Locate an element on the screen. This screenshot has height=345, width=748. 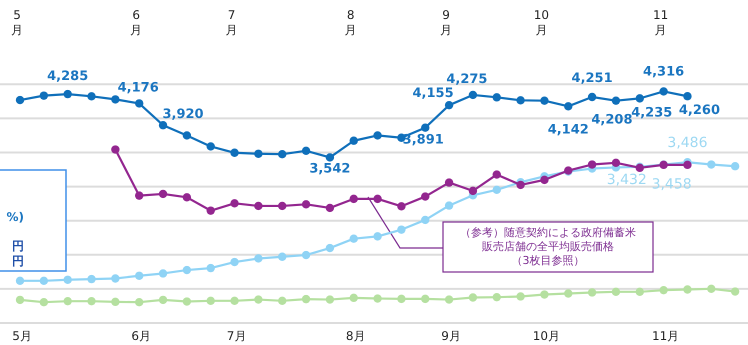
data-label: 3,458 is located at coordinates (672, 184).